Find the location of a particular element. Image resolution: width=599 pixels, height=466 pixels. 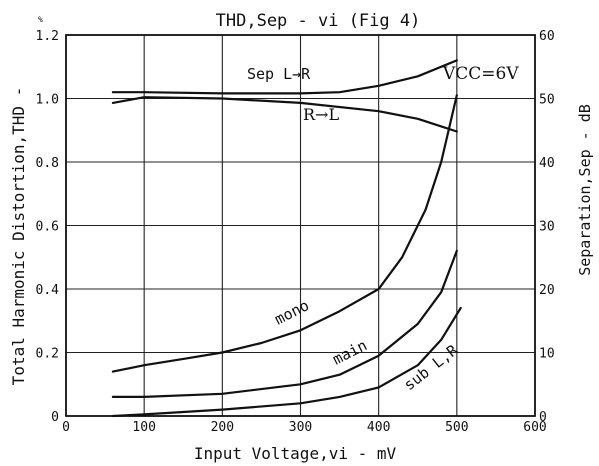

x-tick-label: 0 is located at coordinates (66, 427).